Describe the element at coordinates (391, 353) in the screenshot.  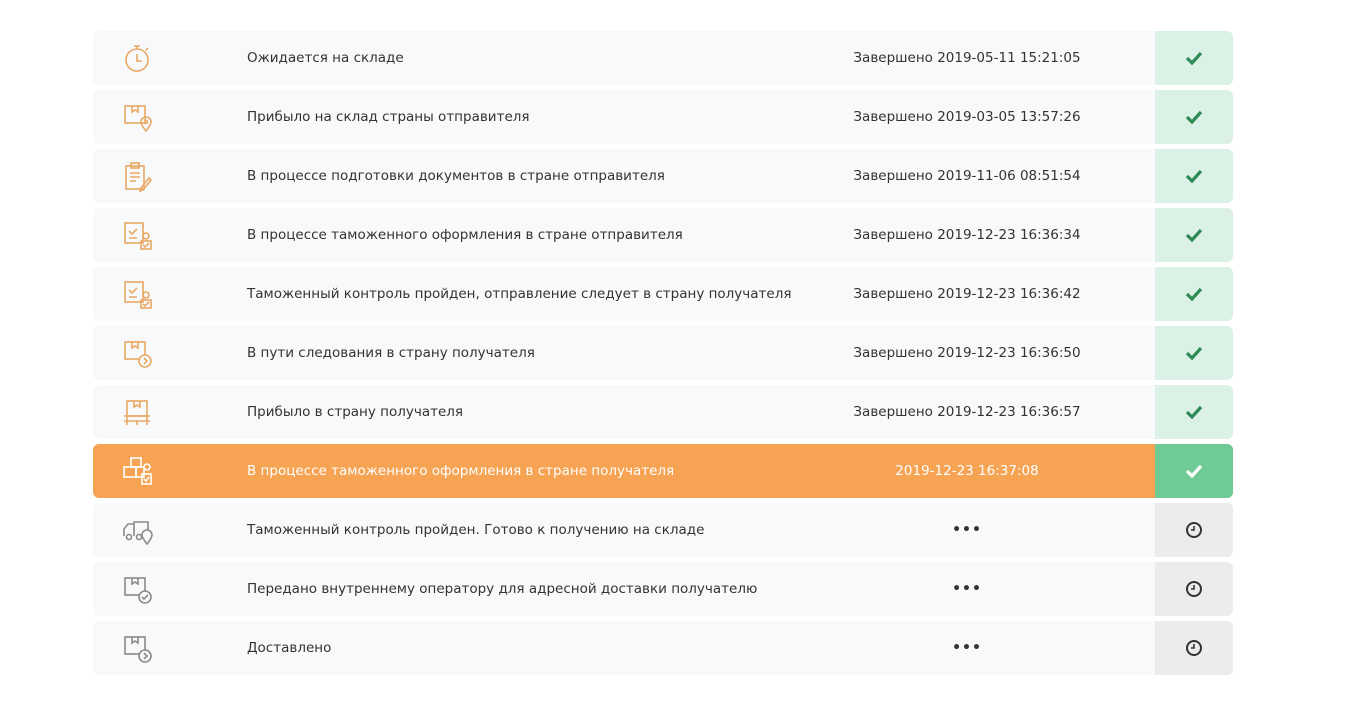
I see `step-label: В пути следования в страну получателя` at that location.